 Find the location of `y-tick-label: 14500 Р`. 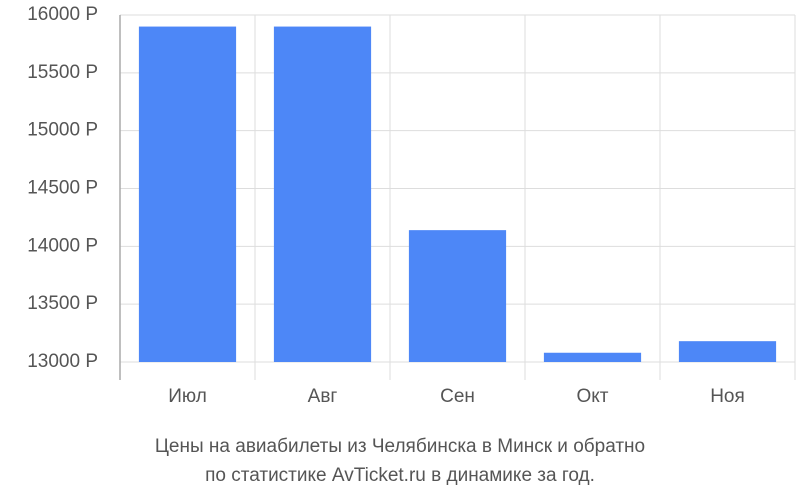

y-tick-label: 14500 Р is located at coordinates (62, 188).